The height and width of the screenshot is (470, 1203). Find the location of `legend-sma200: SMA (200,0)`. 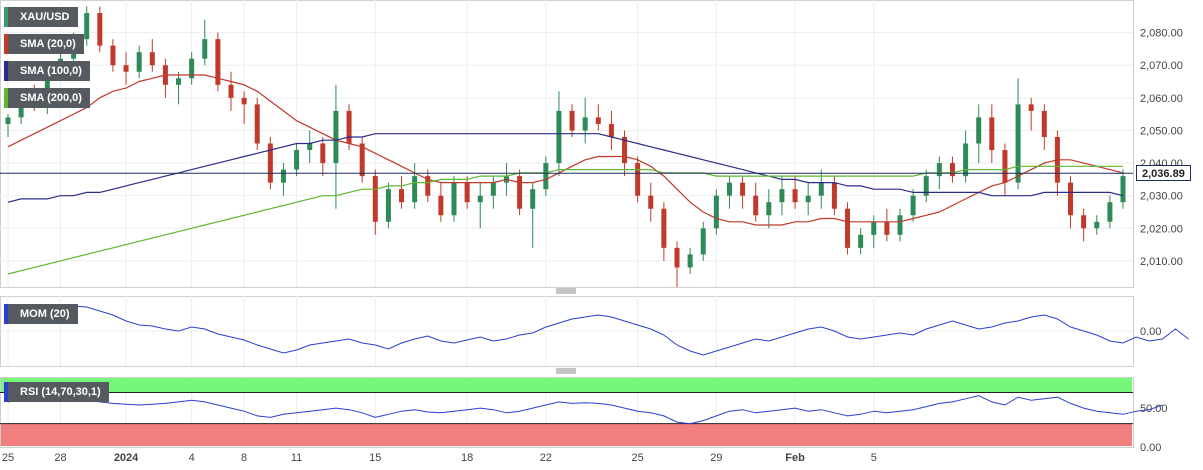

legend-sma200: SMA (200,0) is located at coordinates (47, 98).